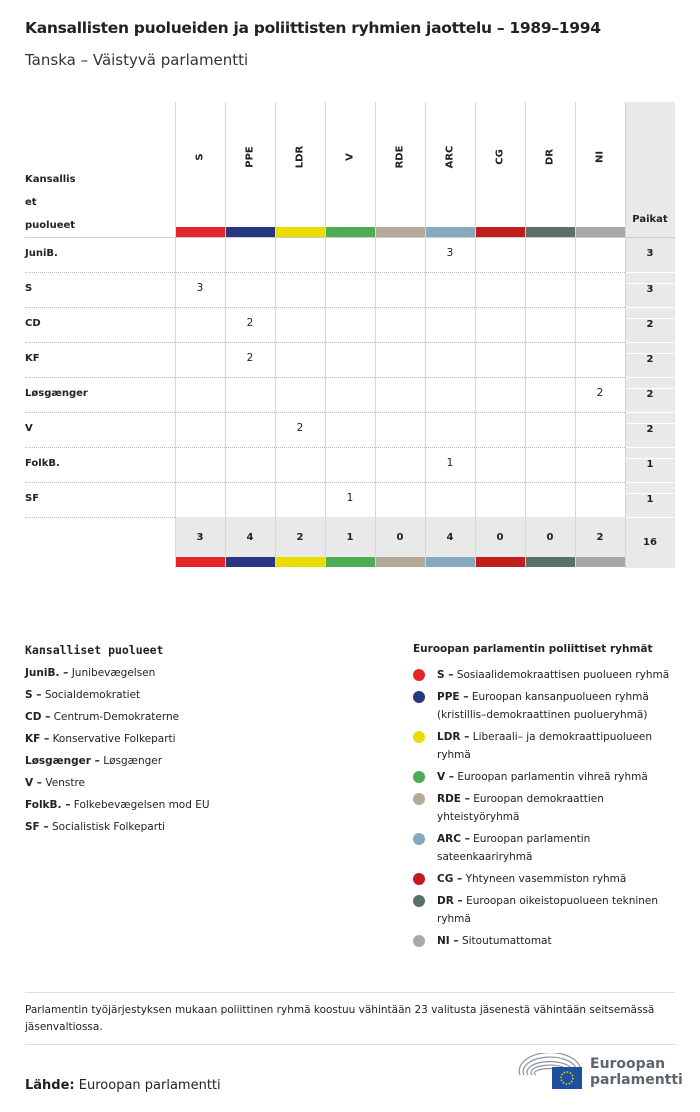  What do you see at coordinates (636, 1080) in the screenshot?
I see `logo-line-2: parlamentti` at bounding box center [636, 1080].